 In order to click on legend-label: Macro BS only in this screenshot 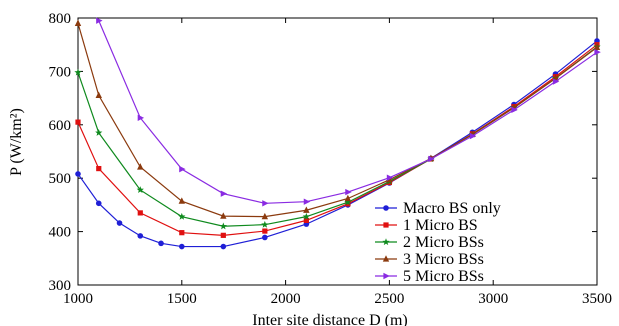, I will do `click(452, 208)`.